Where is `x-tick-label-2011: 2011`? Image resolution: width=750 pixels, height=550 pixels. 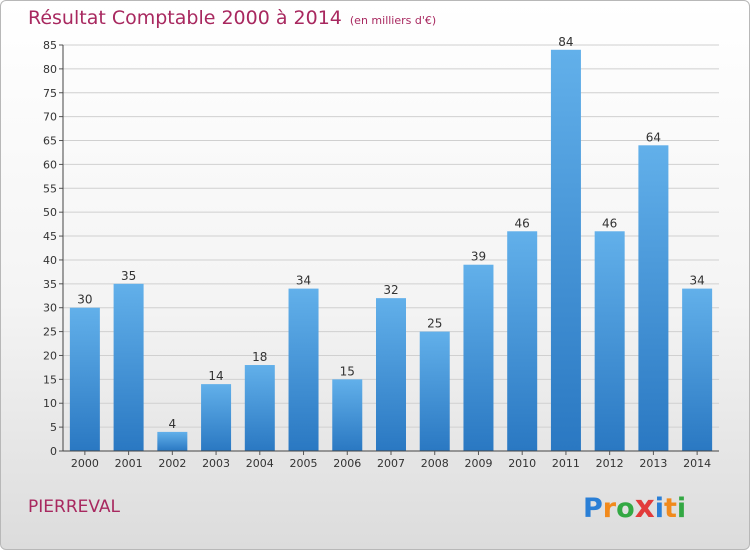
x-tick-label-2011: 2011 is located at coordinates (566, 463).